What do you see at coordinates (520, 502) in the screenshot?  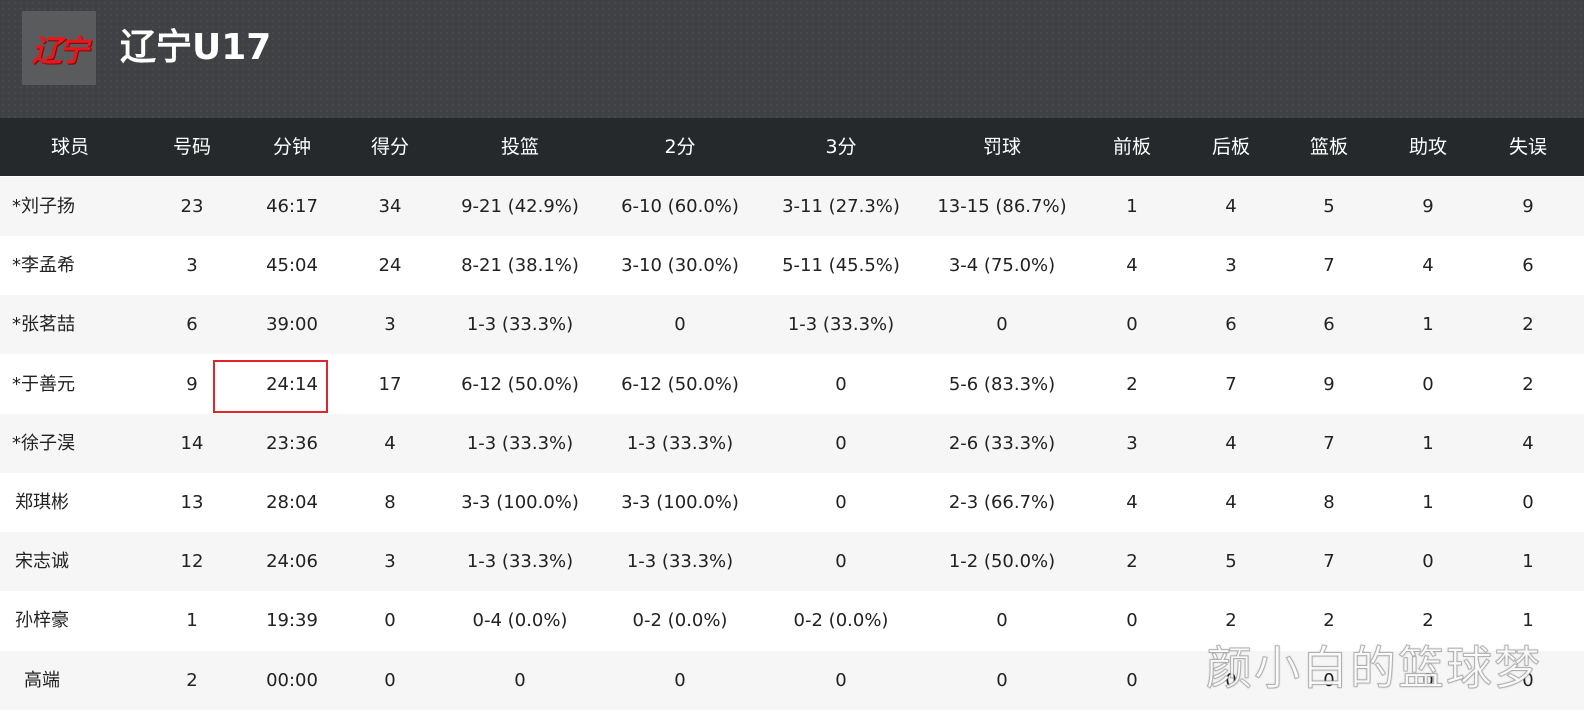 I see `stat-fg: 3-3 (100.0%)` at bounding box center [520, 502].